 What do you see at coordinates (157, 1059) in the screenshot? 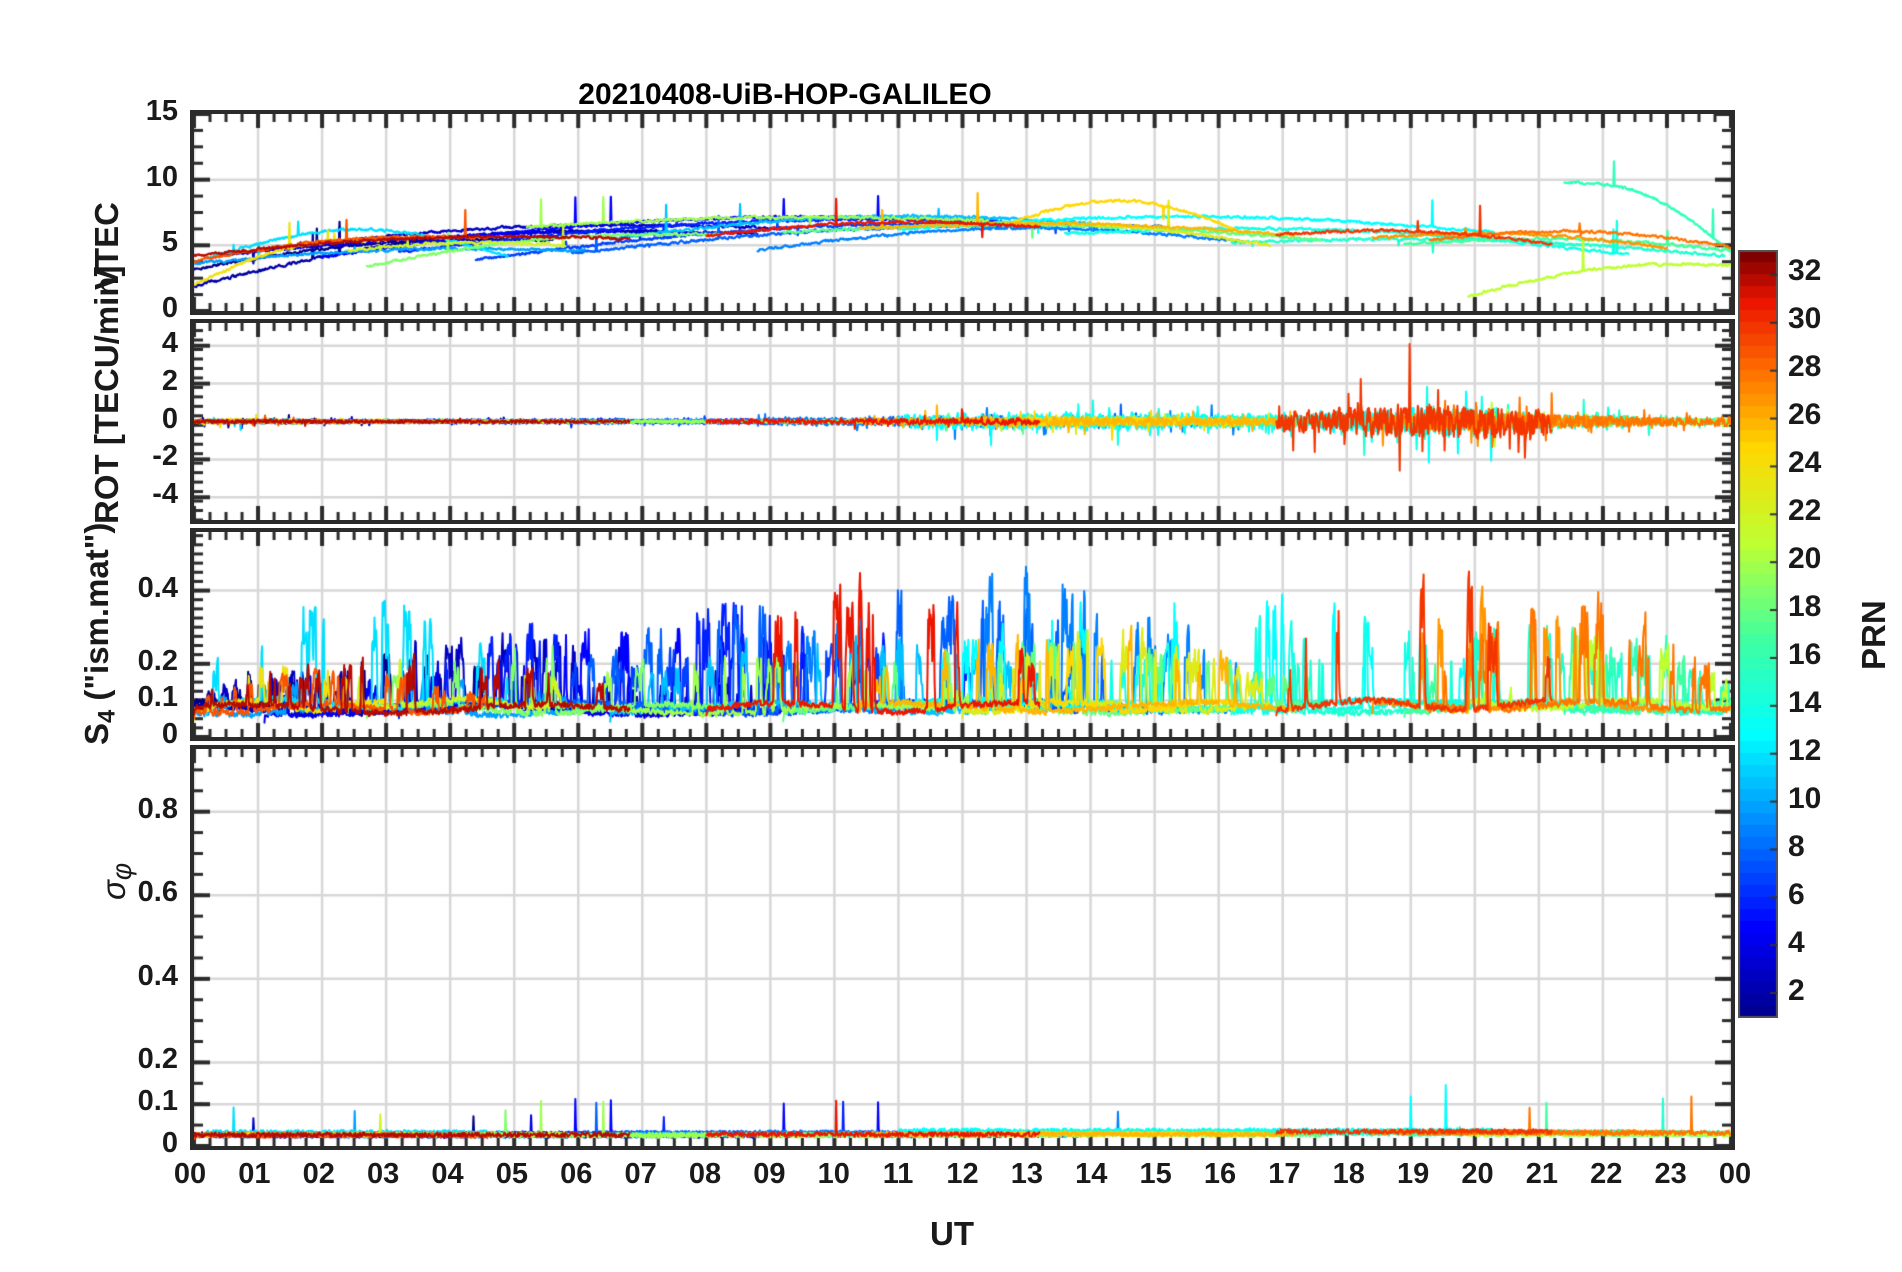
I see `ytick-label-sigma_phi-2: 0.2` at bounding box center [157, 1059].